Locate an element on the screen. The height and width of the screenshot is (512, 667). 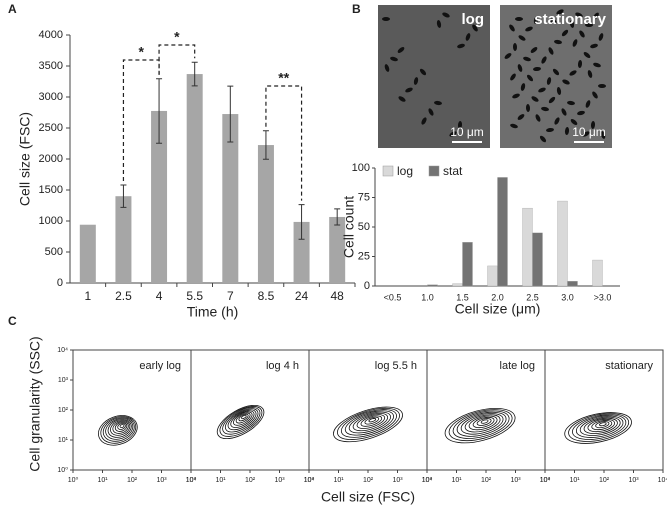
y-tick-label: 10⁴ is located at coordinates (62, 350).